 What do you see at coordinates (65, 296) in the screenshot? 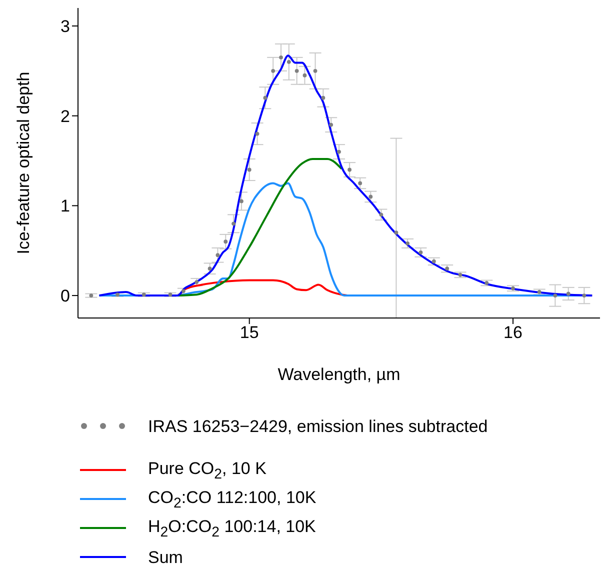
I see `y-tick-label: 0` at bounding box center [65, 296].